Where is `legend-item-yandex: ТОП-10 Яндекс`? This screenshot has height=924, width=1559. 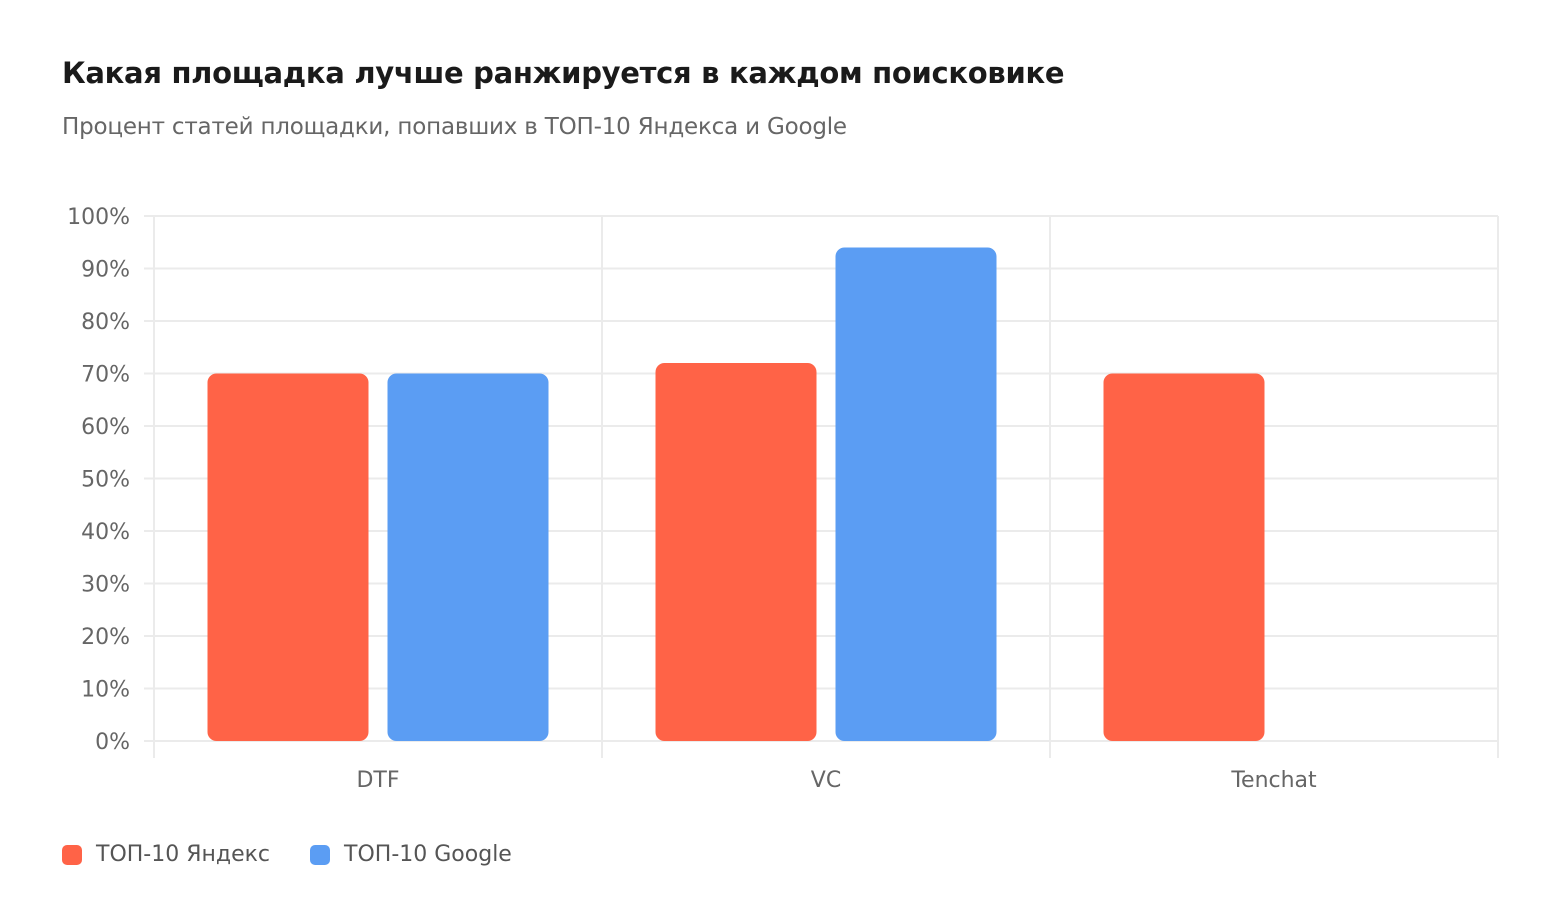 legend-item-yandex: ТОП-10 Яндекс is located at coordinates (166, 854).